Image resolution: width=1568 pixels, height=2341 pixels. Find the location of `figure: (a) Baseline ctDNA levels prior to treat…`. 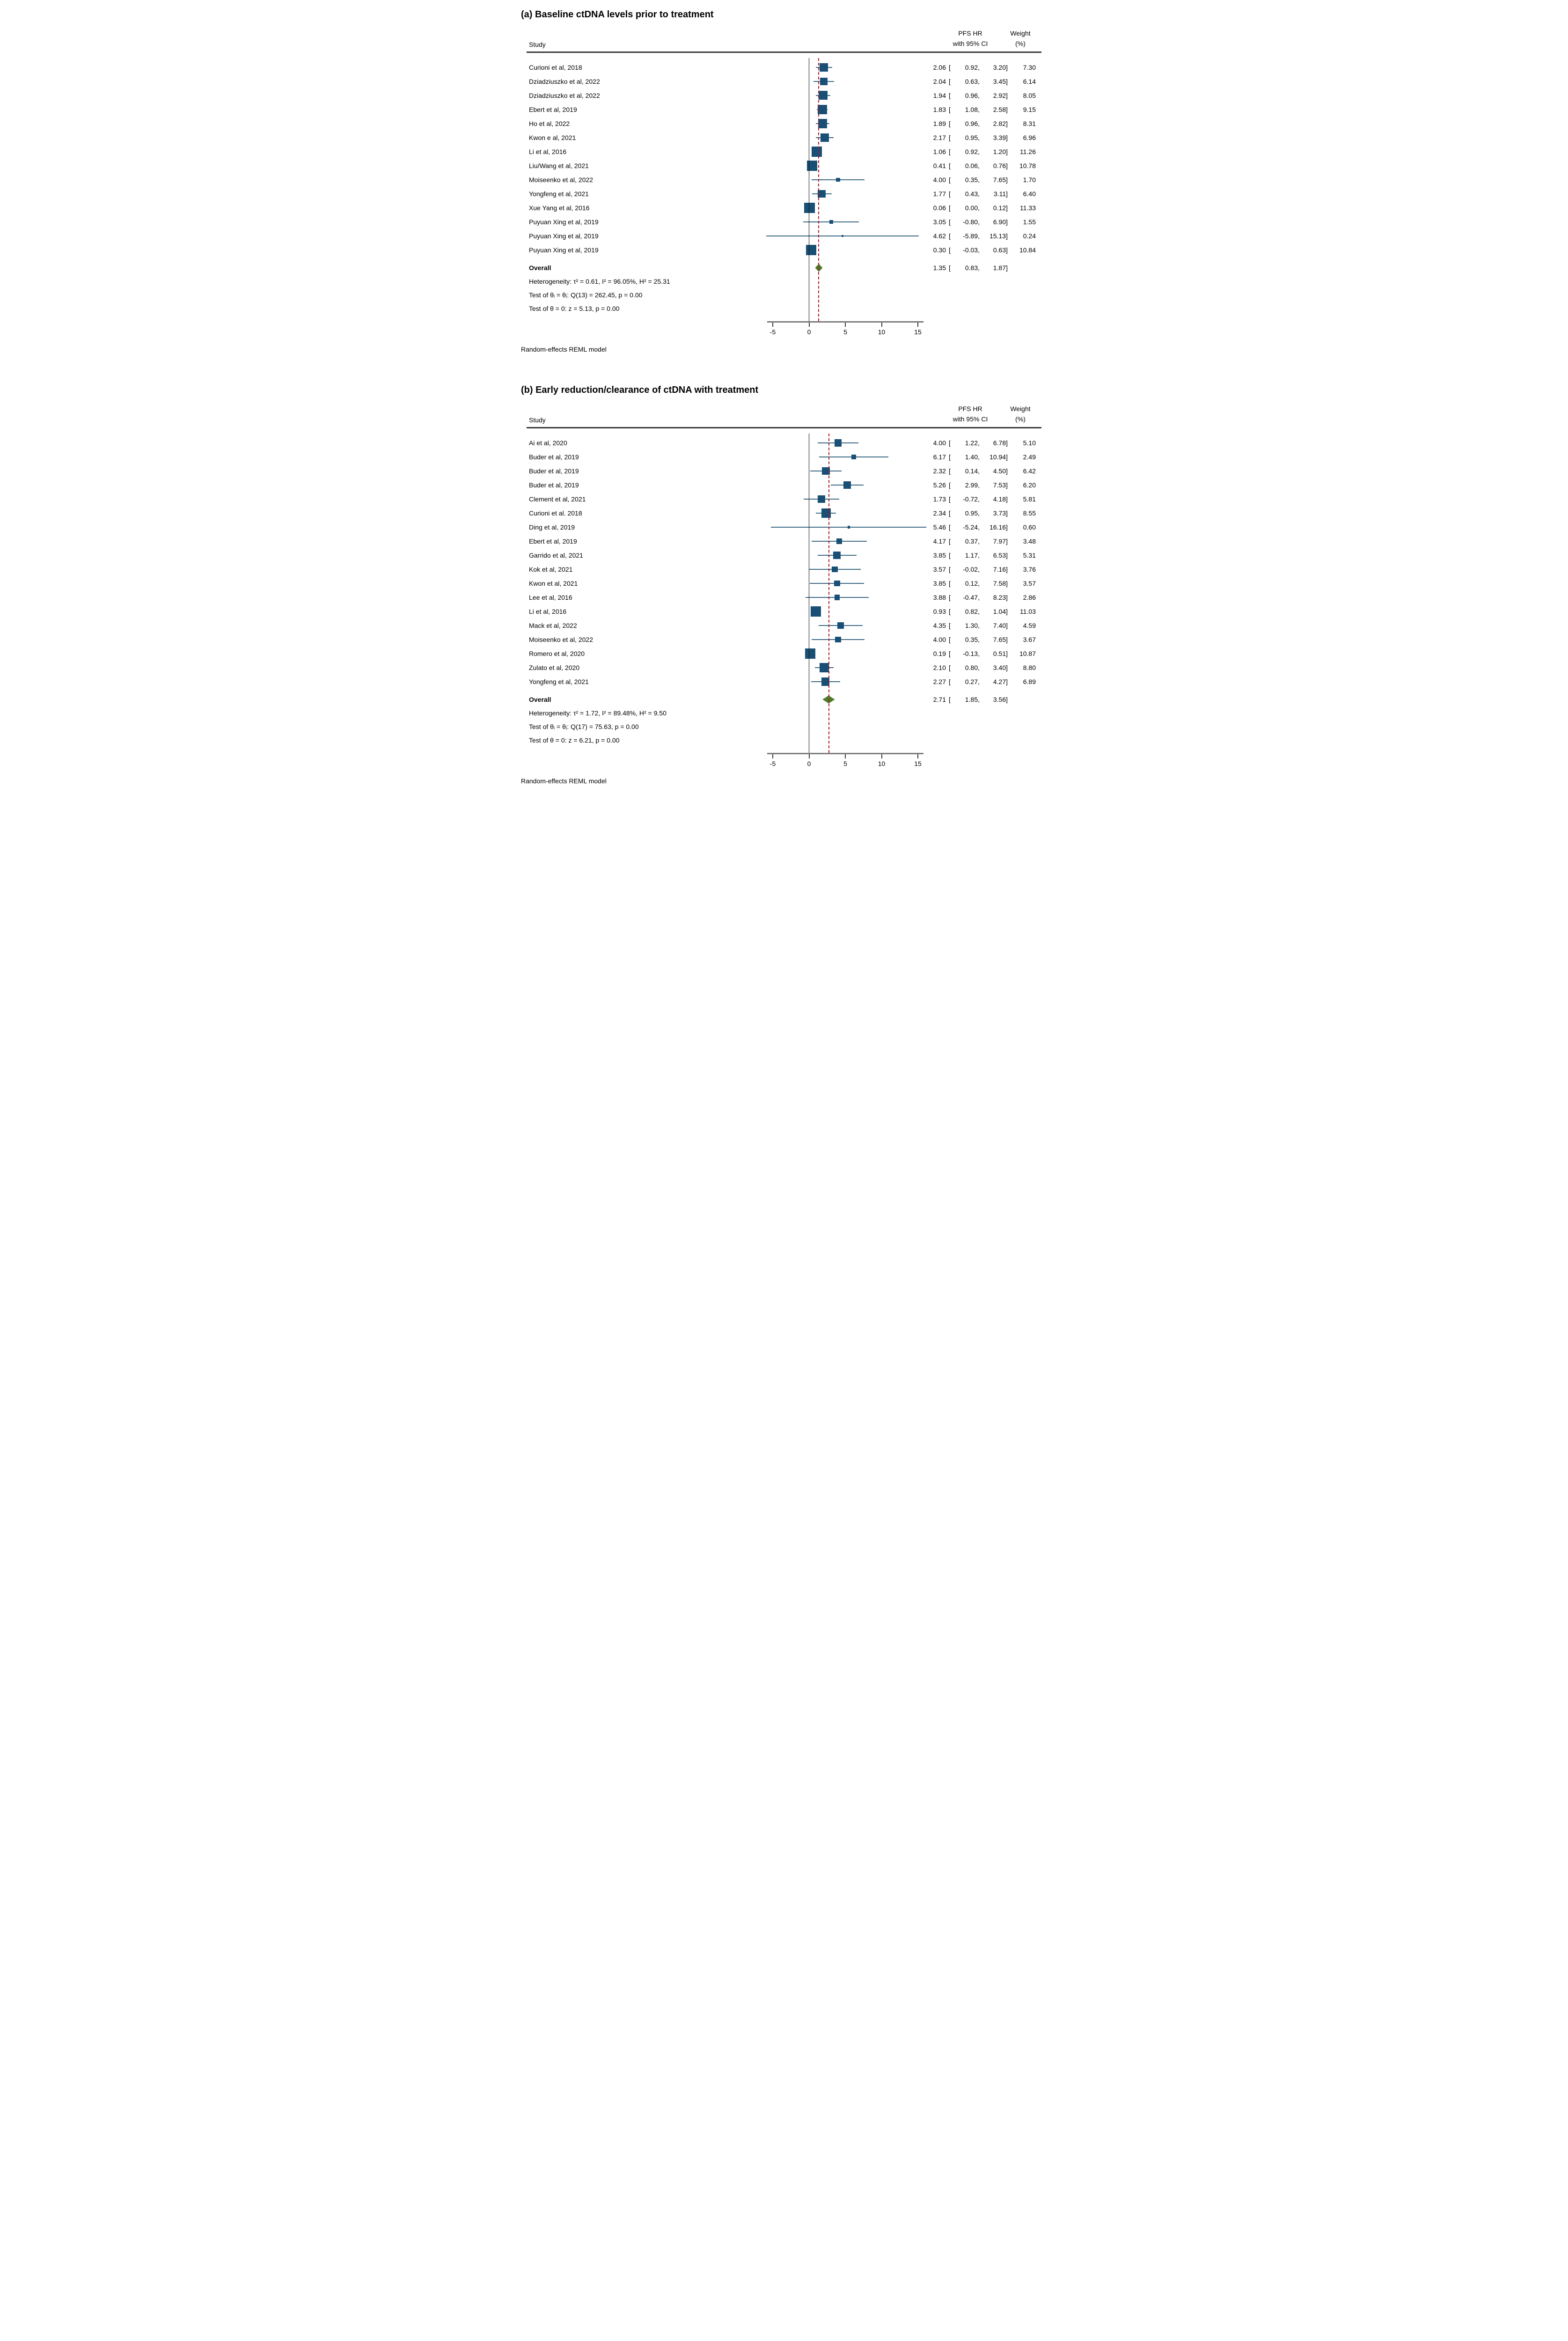

figure: (a) Baseline ctDNA levels prior to treat… is located at coordinates (784, 402).